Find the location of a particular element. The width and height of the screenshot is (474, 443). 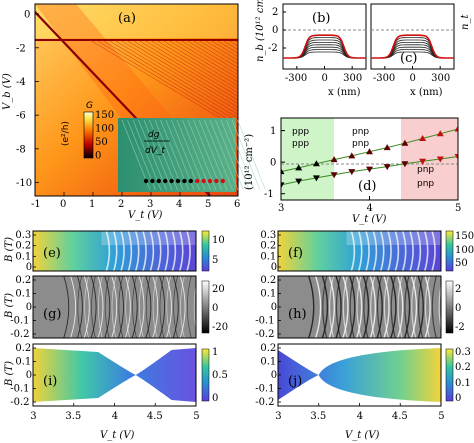

y-tick-label: -2 is located at coordinates (273, 48).